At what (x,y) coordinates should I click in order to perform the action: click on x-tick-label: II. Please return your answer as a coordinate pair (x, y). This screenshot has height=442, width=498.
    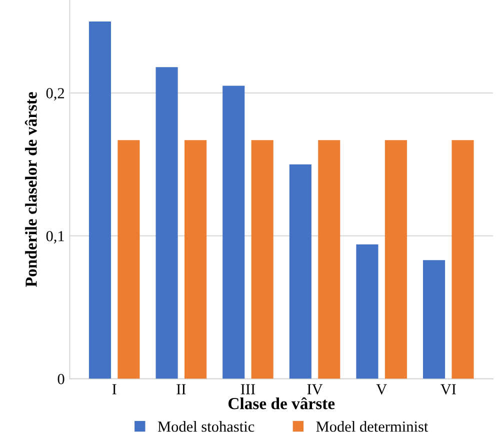
    Looking at the image, I should click on (181, 389).